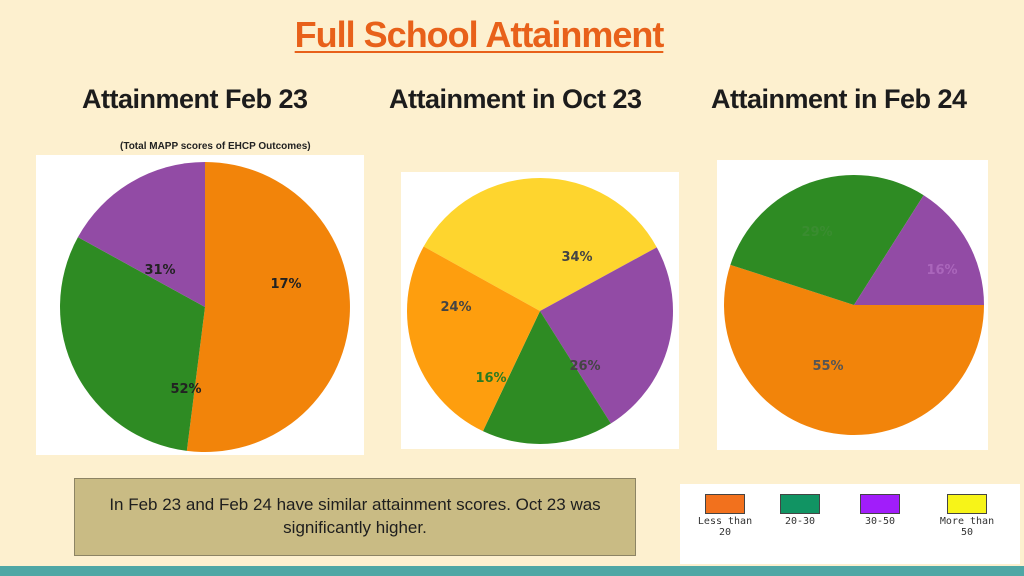 The height and width of the screenshot is (576, 1024). What do you see at coordinates (967, 527) in the screenshot?
I see `legend-label-more-than-50: More than 50` at bounding box center [967, 527].